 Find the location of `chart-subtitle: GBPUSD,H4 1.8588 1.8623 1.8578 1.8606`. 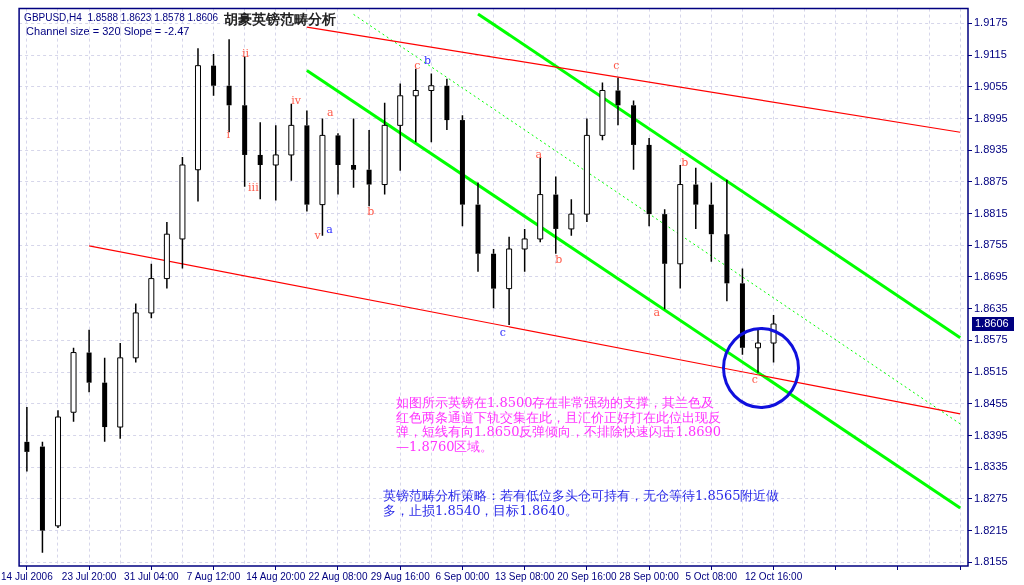

chart-subtitle: GBPUSD,H4 1.8588 1.8623 1.8578 1.8606 is located at coordinates (121, 18).